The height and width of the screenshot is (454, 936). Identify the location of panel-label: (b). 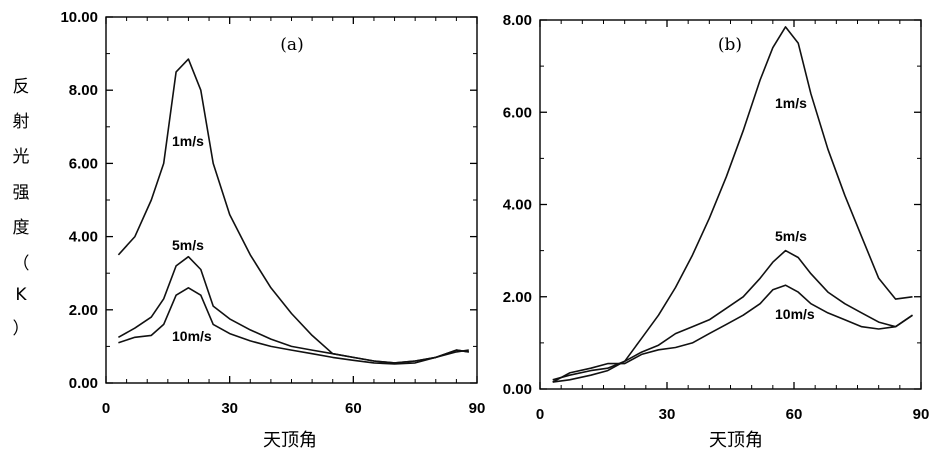
(730, 45).